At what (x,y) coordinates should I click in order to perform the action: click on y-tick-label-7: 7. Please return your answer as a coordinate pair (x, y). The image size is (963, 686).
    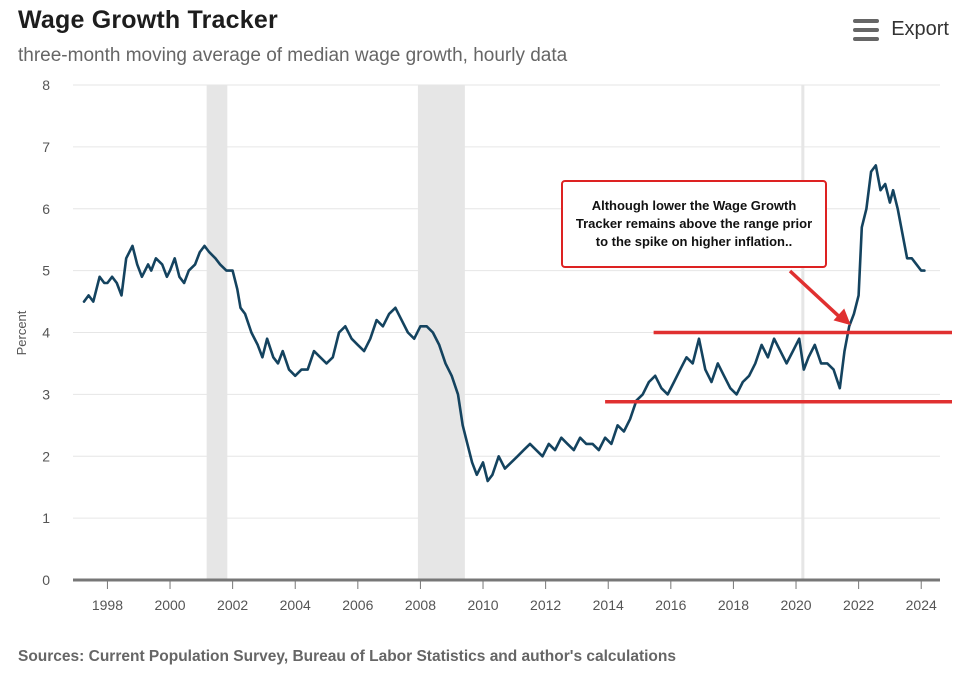
    Looking at the image, I should click on (46, 147).